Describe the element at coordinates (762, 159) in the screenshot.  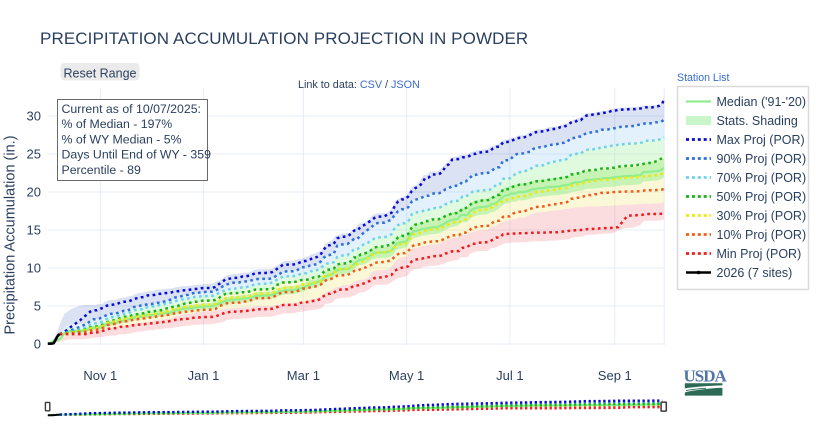
I see `svg-text: 90% Proj (POR)` at that location.